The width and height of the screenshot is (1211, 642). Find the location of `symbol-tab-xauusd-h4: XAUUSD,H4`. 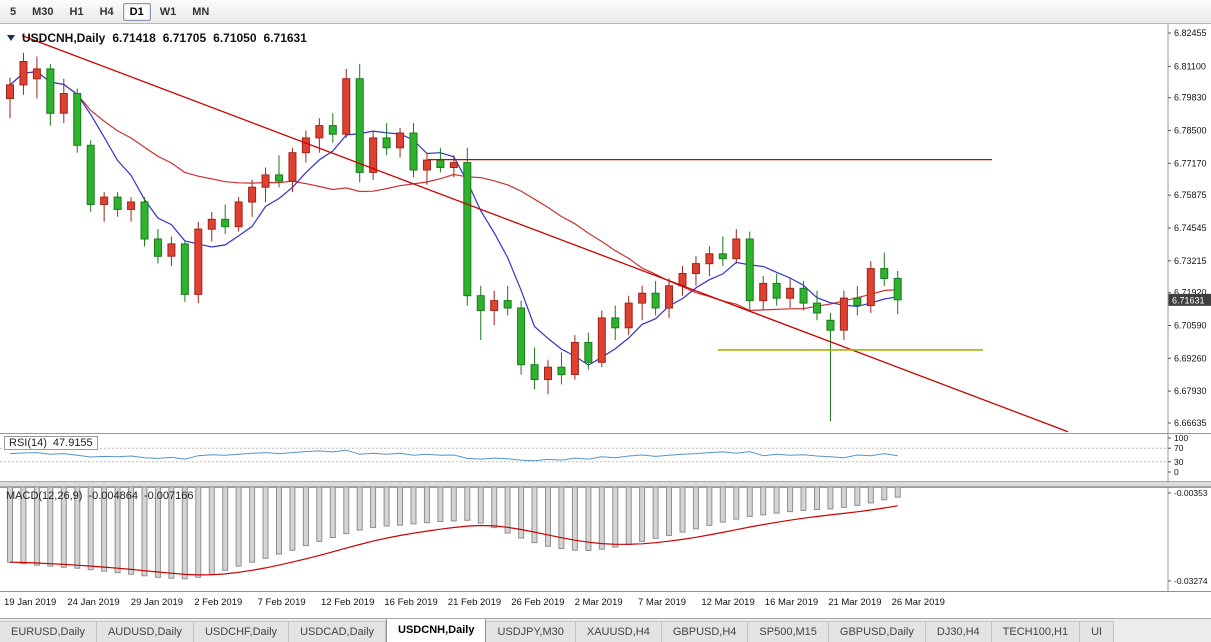

symbol-tab-xauusd-h4: XAUUSD,H4 is located at coordinates (618, 631).